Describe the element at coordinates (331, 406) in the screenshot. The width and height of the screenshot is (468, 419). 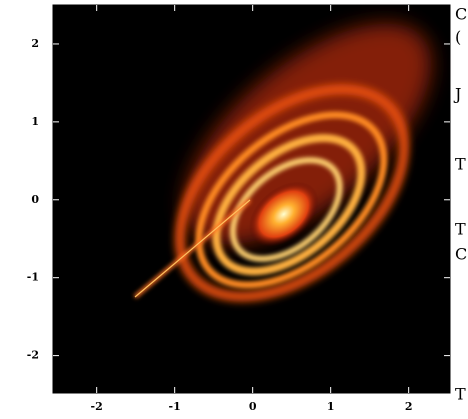
I see `x-tick-label: 1` at that location.